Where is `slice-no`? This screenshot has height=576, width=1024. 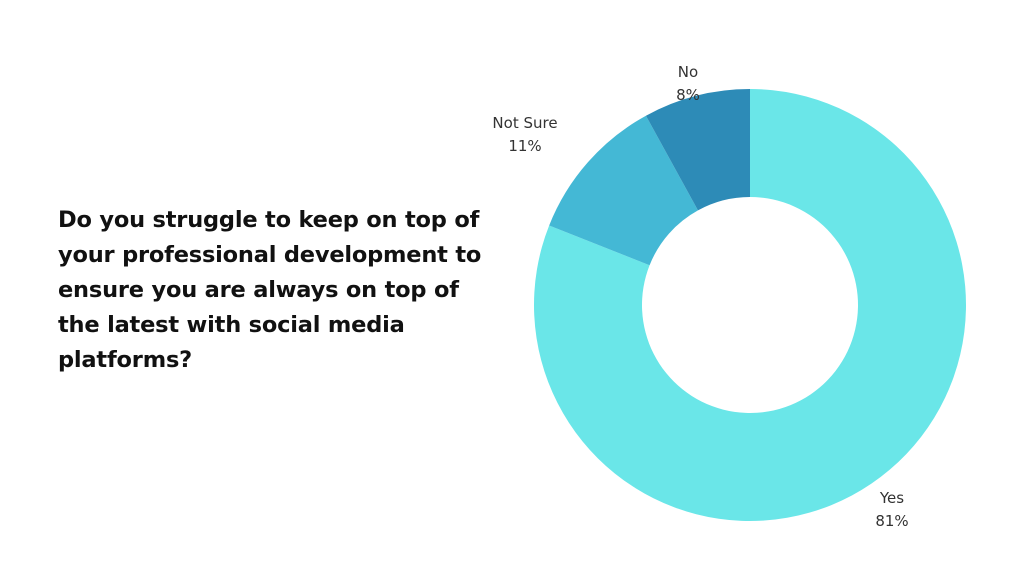 slice-no is located at coordinates (697, 150).